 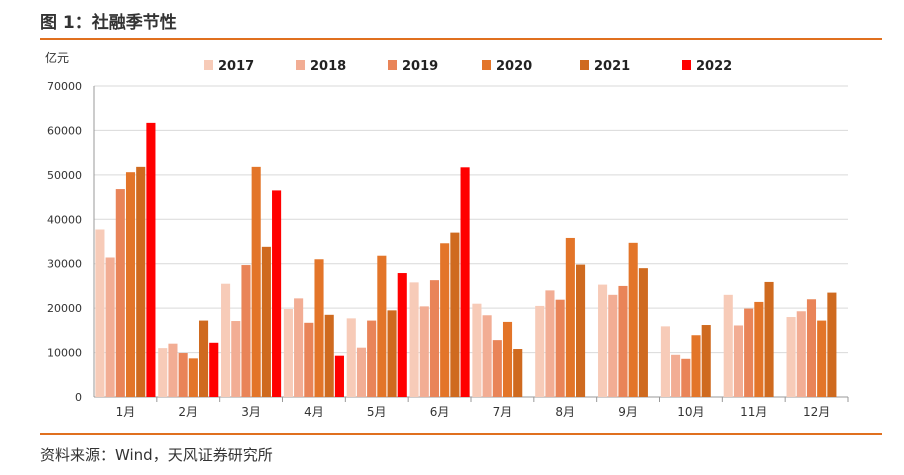 What do you see at coordinates (392, 65) in the screenshot?
I see `legend-swatch-2019` at bounding box center [392, 65].